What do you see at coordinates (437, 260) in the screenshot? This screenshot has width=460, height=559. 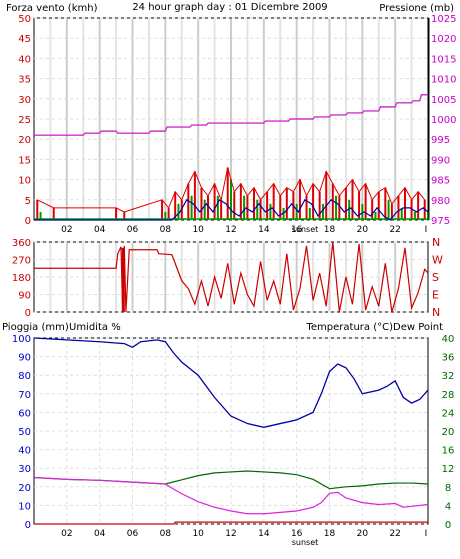 I see `compass-label: W` at bounding box center [437, 260].